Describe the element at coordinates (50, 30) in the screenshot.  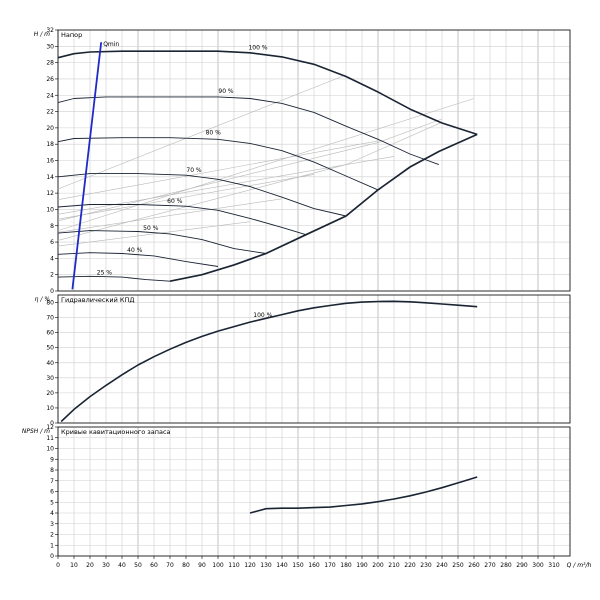
I see `y-tick-label: 32` at that location.